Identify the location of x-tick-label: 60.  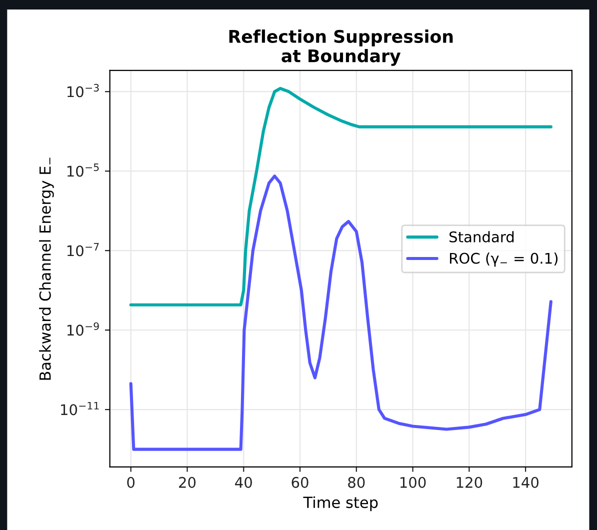
(300, 482).